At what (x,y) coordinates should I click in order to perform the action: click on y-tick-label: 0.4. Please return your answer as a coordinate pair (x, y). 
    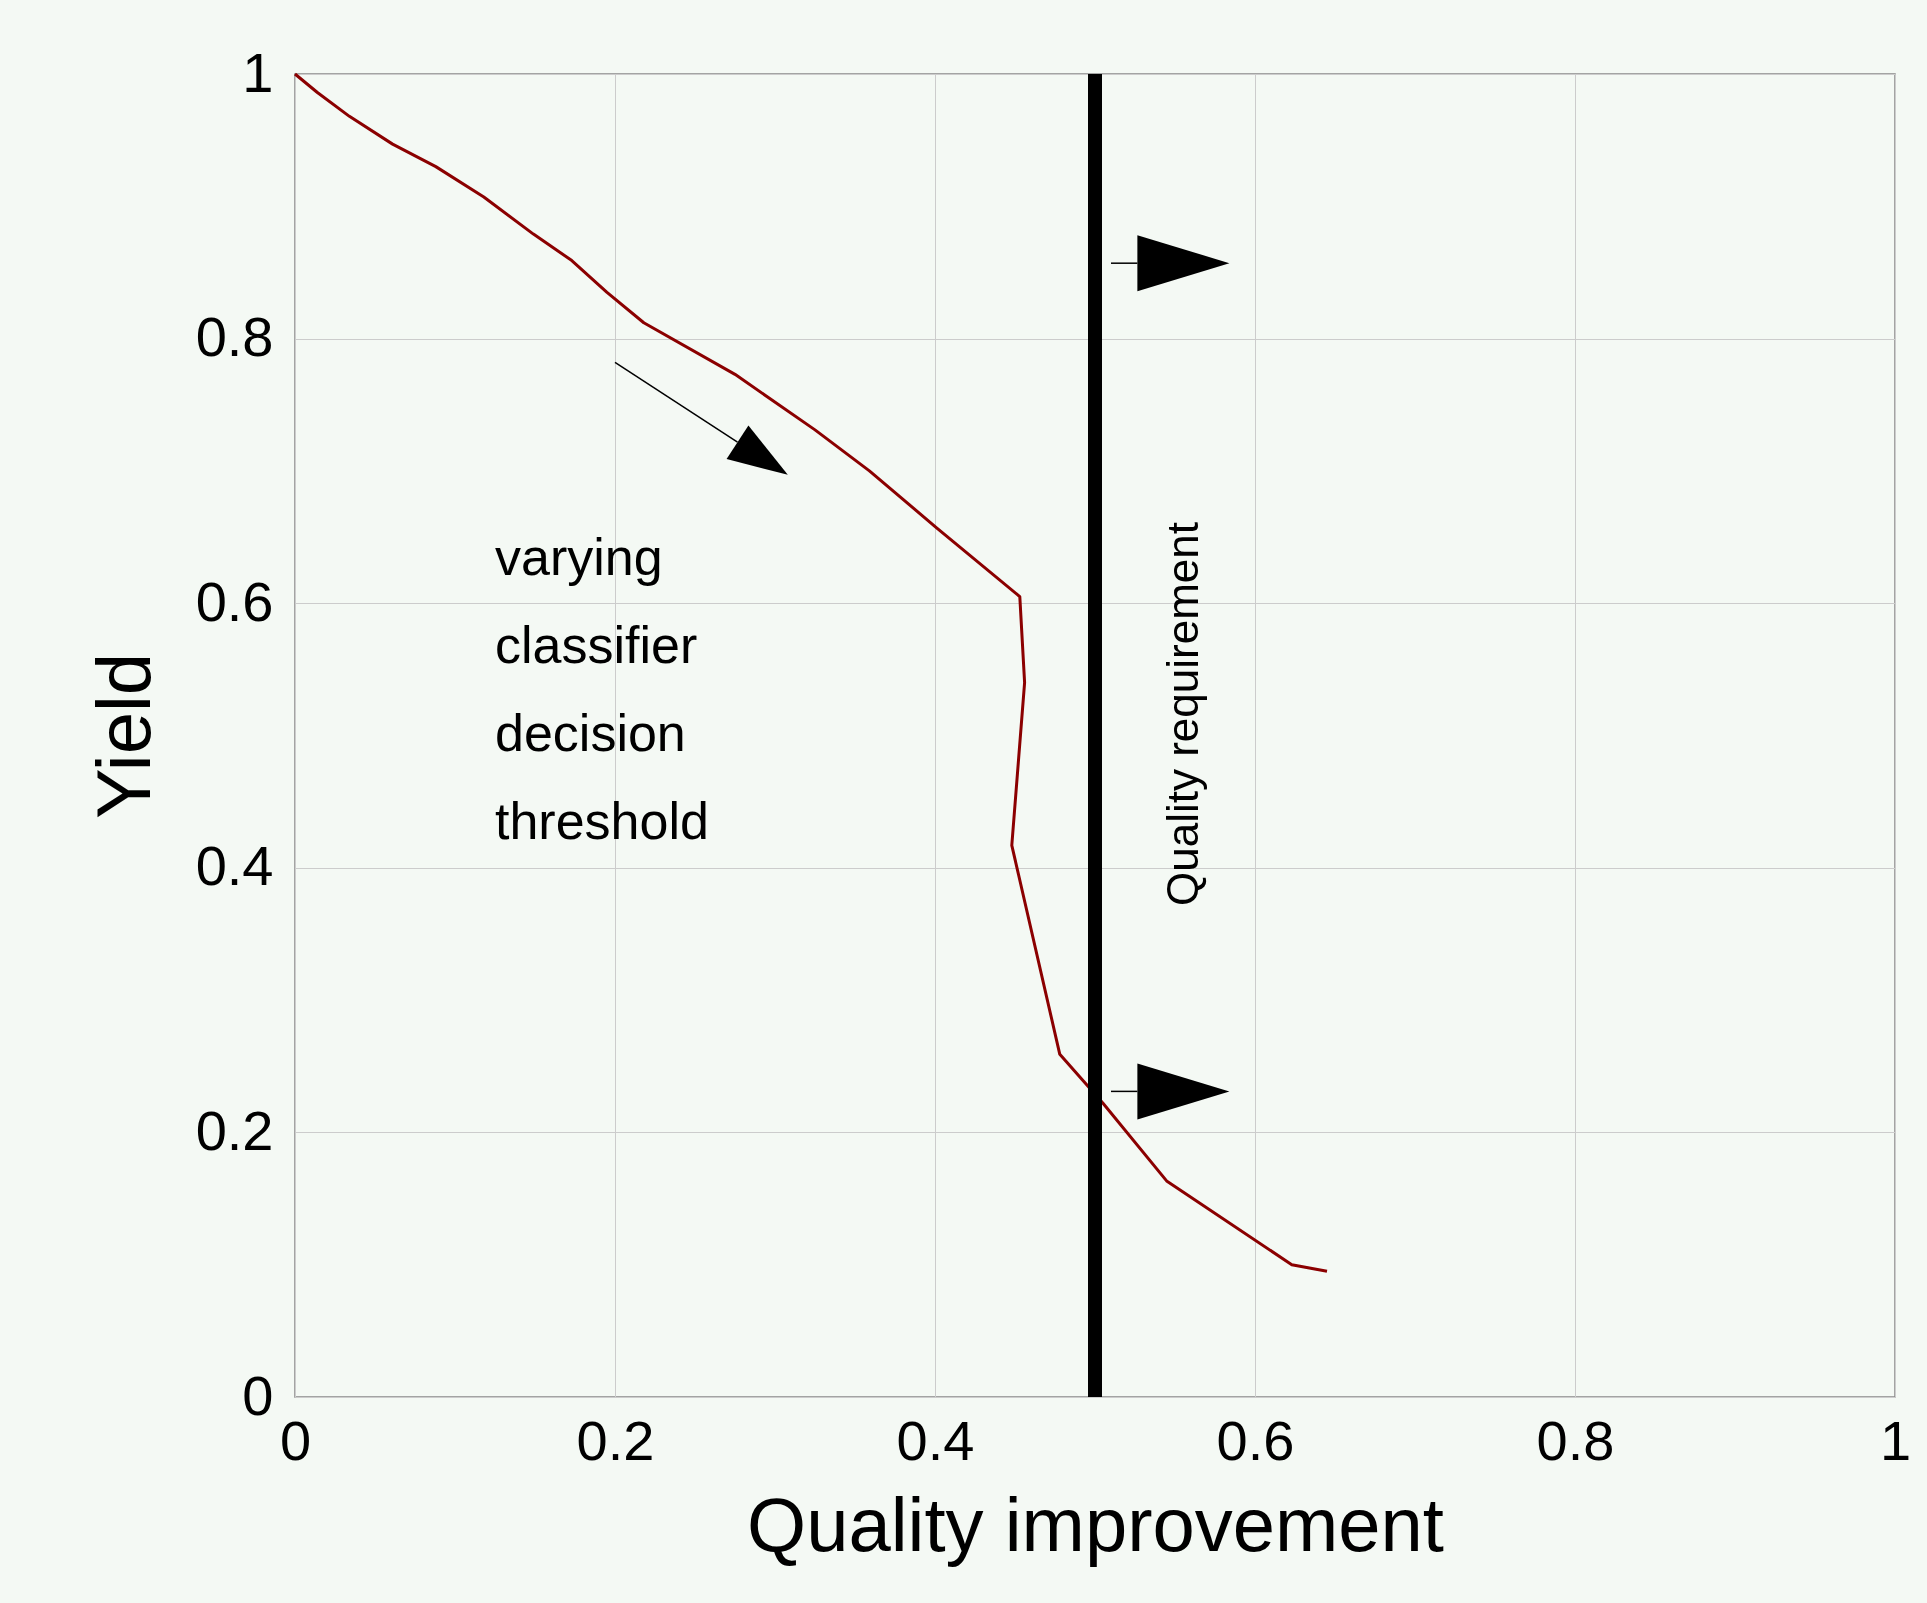
    Looking at the image, I should click on (234, 866).